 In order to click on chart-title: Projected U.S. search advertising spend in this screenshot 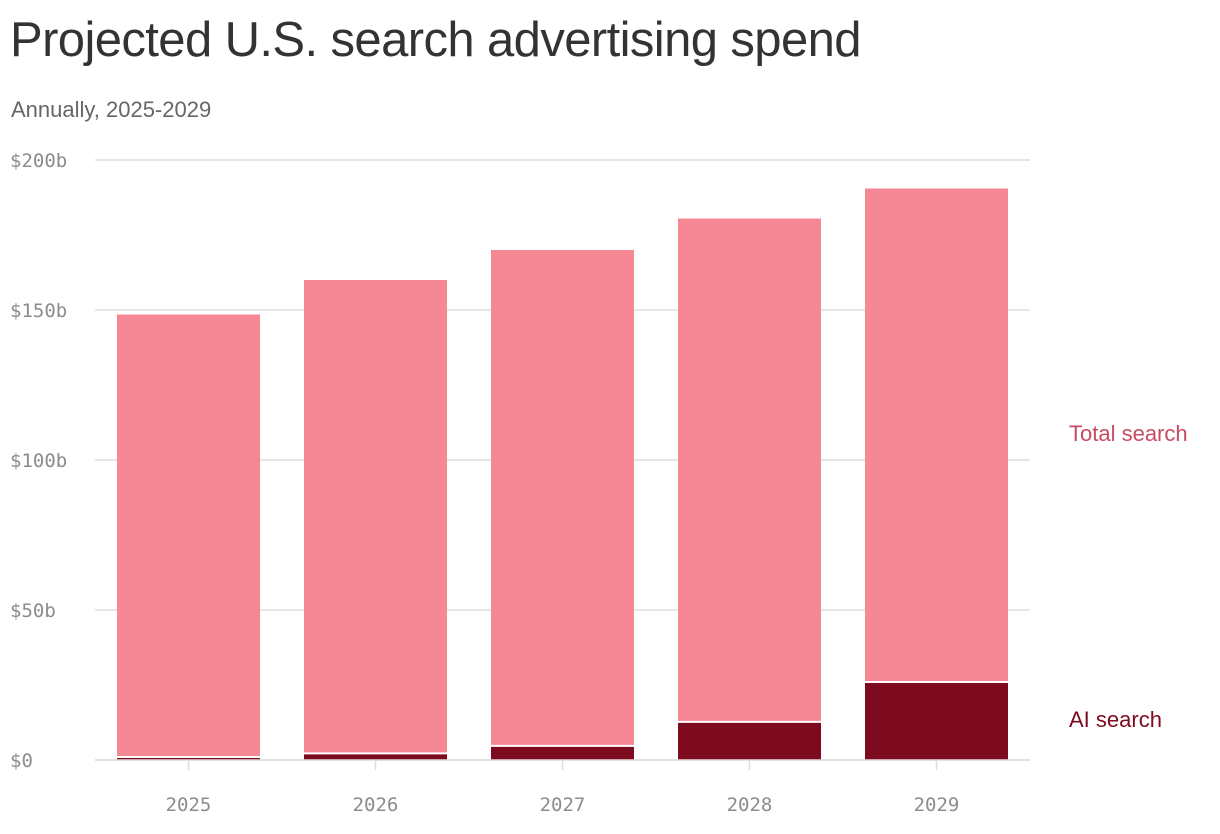, I will do `click(436, 40)`.